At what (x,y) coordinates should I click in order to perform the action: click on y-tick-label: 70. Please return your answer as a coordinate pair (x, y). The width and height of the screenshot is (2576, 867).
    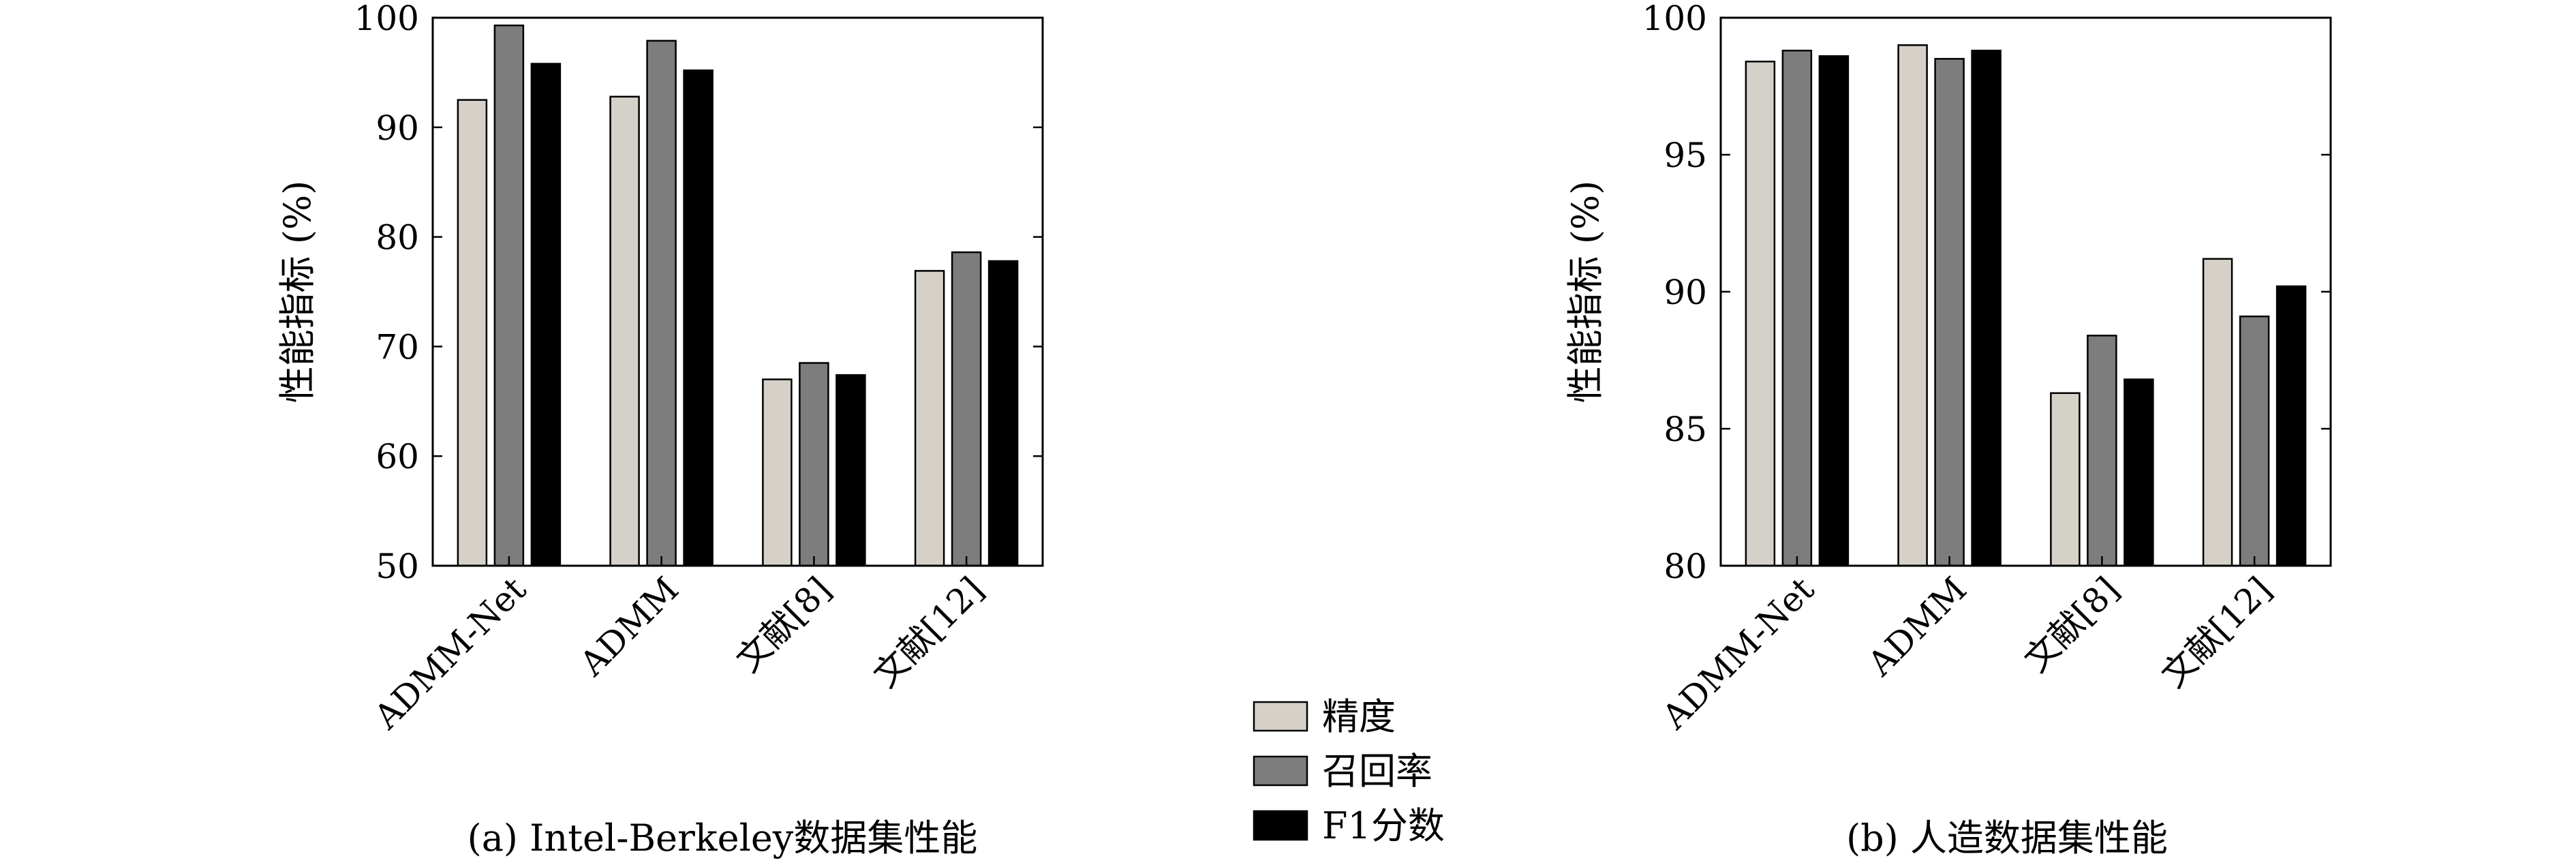
    Looking at the image, I should click on (397, 347).